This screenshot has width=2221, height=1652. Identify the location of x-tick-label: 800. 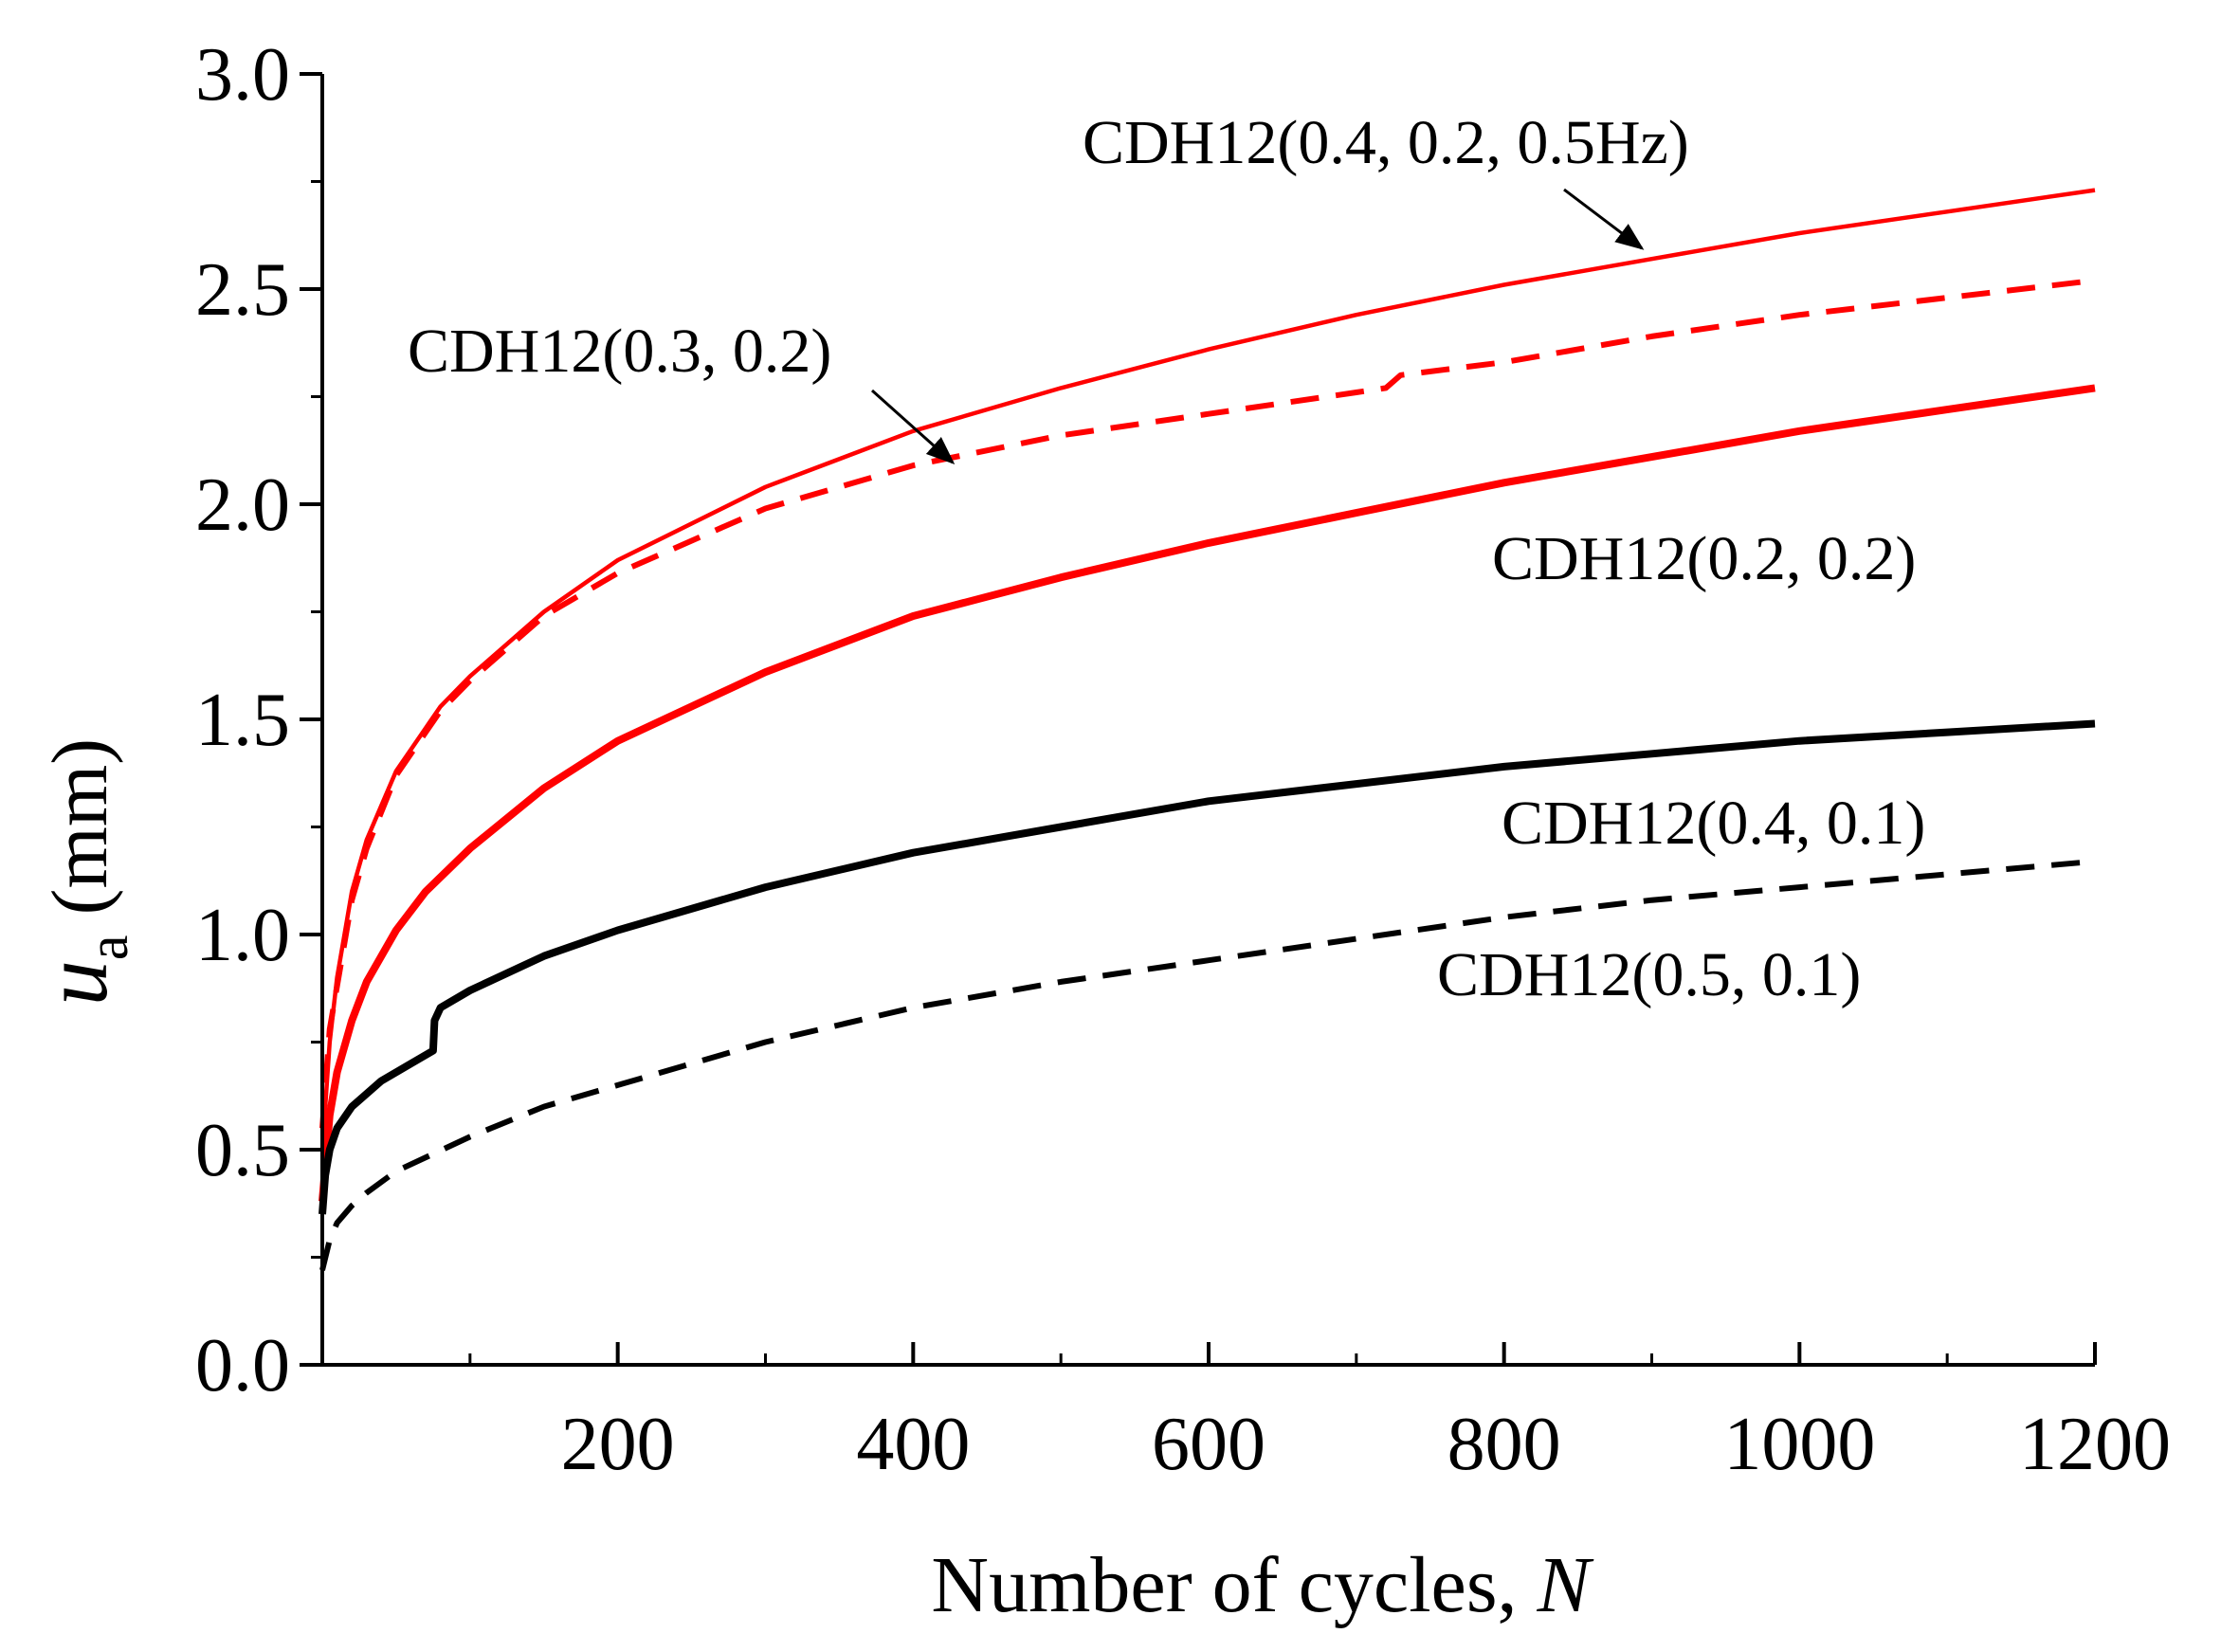
(1504, 1445).